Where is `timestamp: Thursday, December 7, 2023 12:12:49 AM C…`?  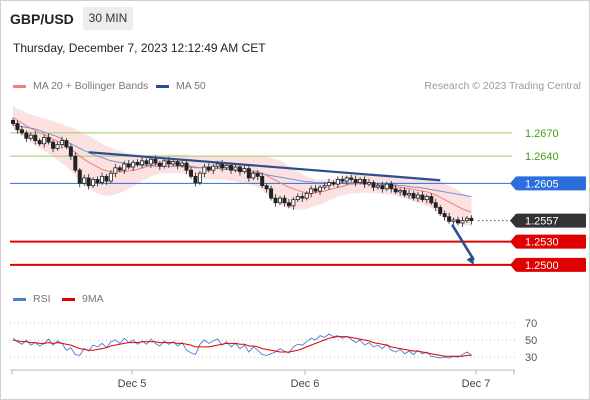 timestamp: Thursday, December 7, 2023 12:12:49 AM C… is located at coordinates (139, 48).